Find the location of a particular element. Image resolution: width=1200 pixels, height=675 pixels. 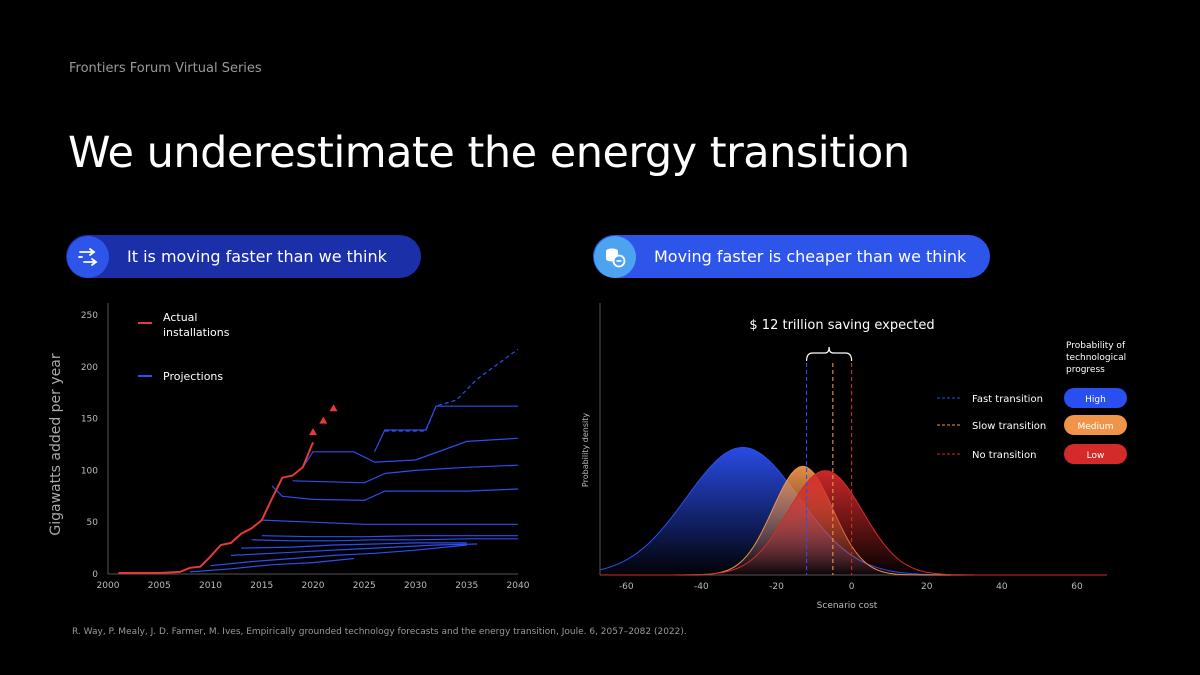

x-tick-label: -20 is located at coordinates (776, 587).